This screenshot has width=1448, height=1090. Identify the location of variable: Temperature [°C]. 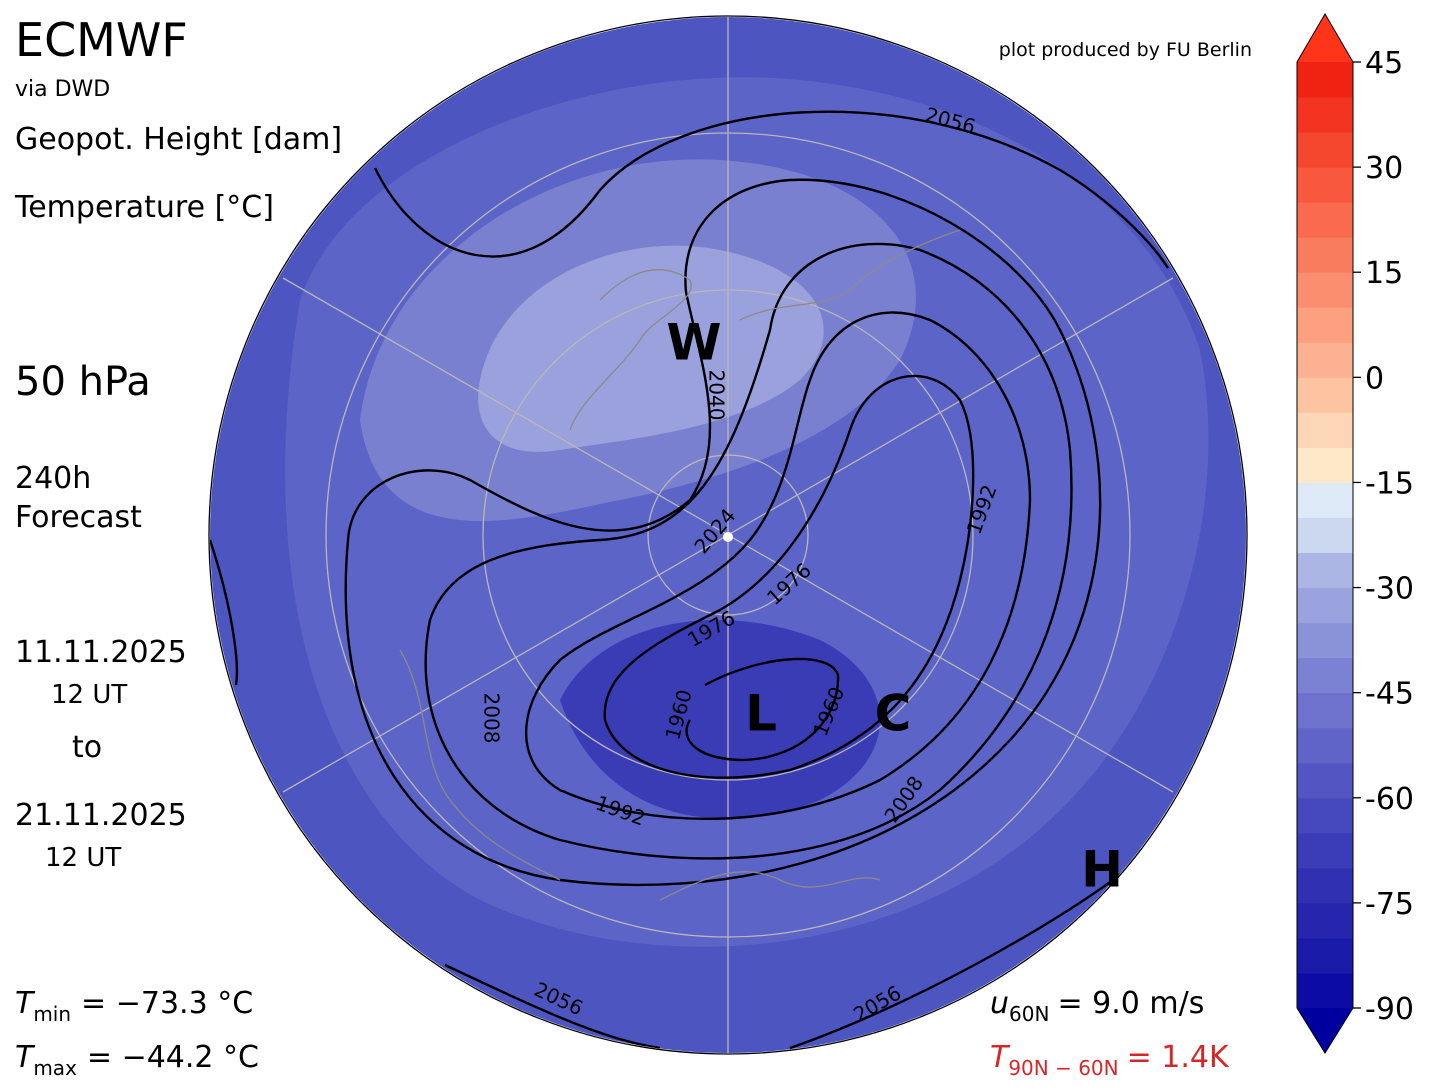
(144, 207).